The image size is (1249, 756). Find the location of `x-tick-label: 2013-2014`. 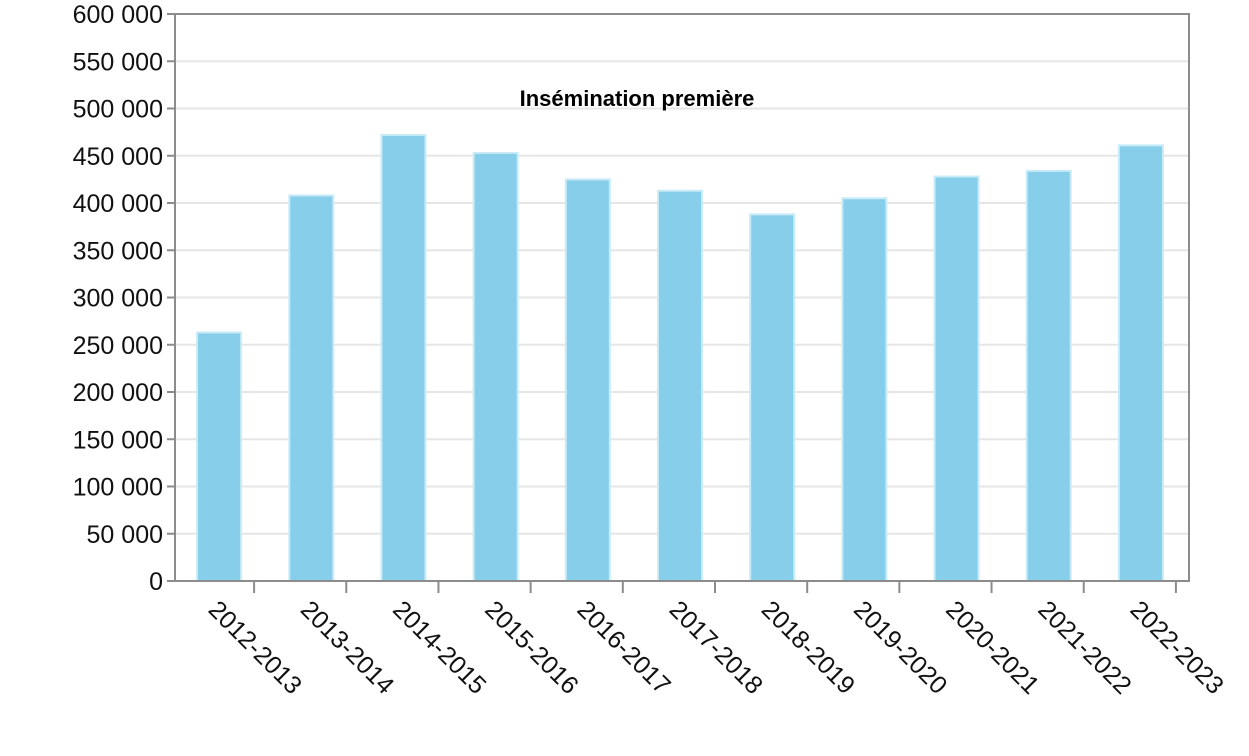

x-tick-label: 2013-2014 is located at coordinates (347, 647).